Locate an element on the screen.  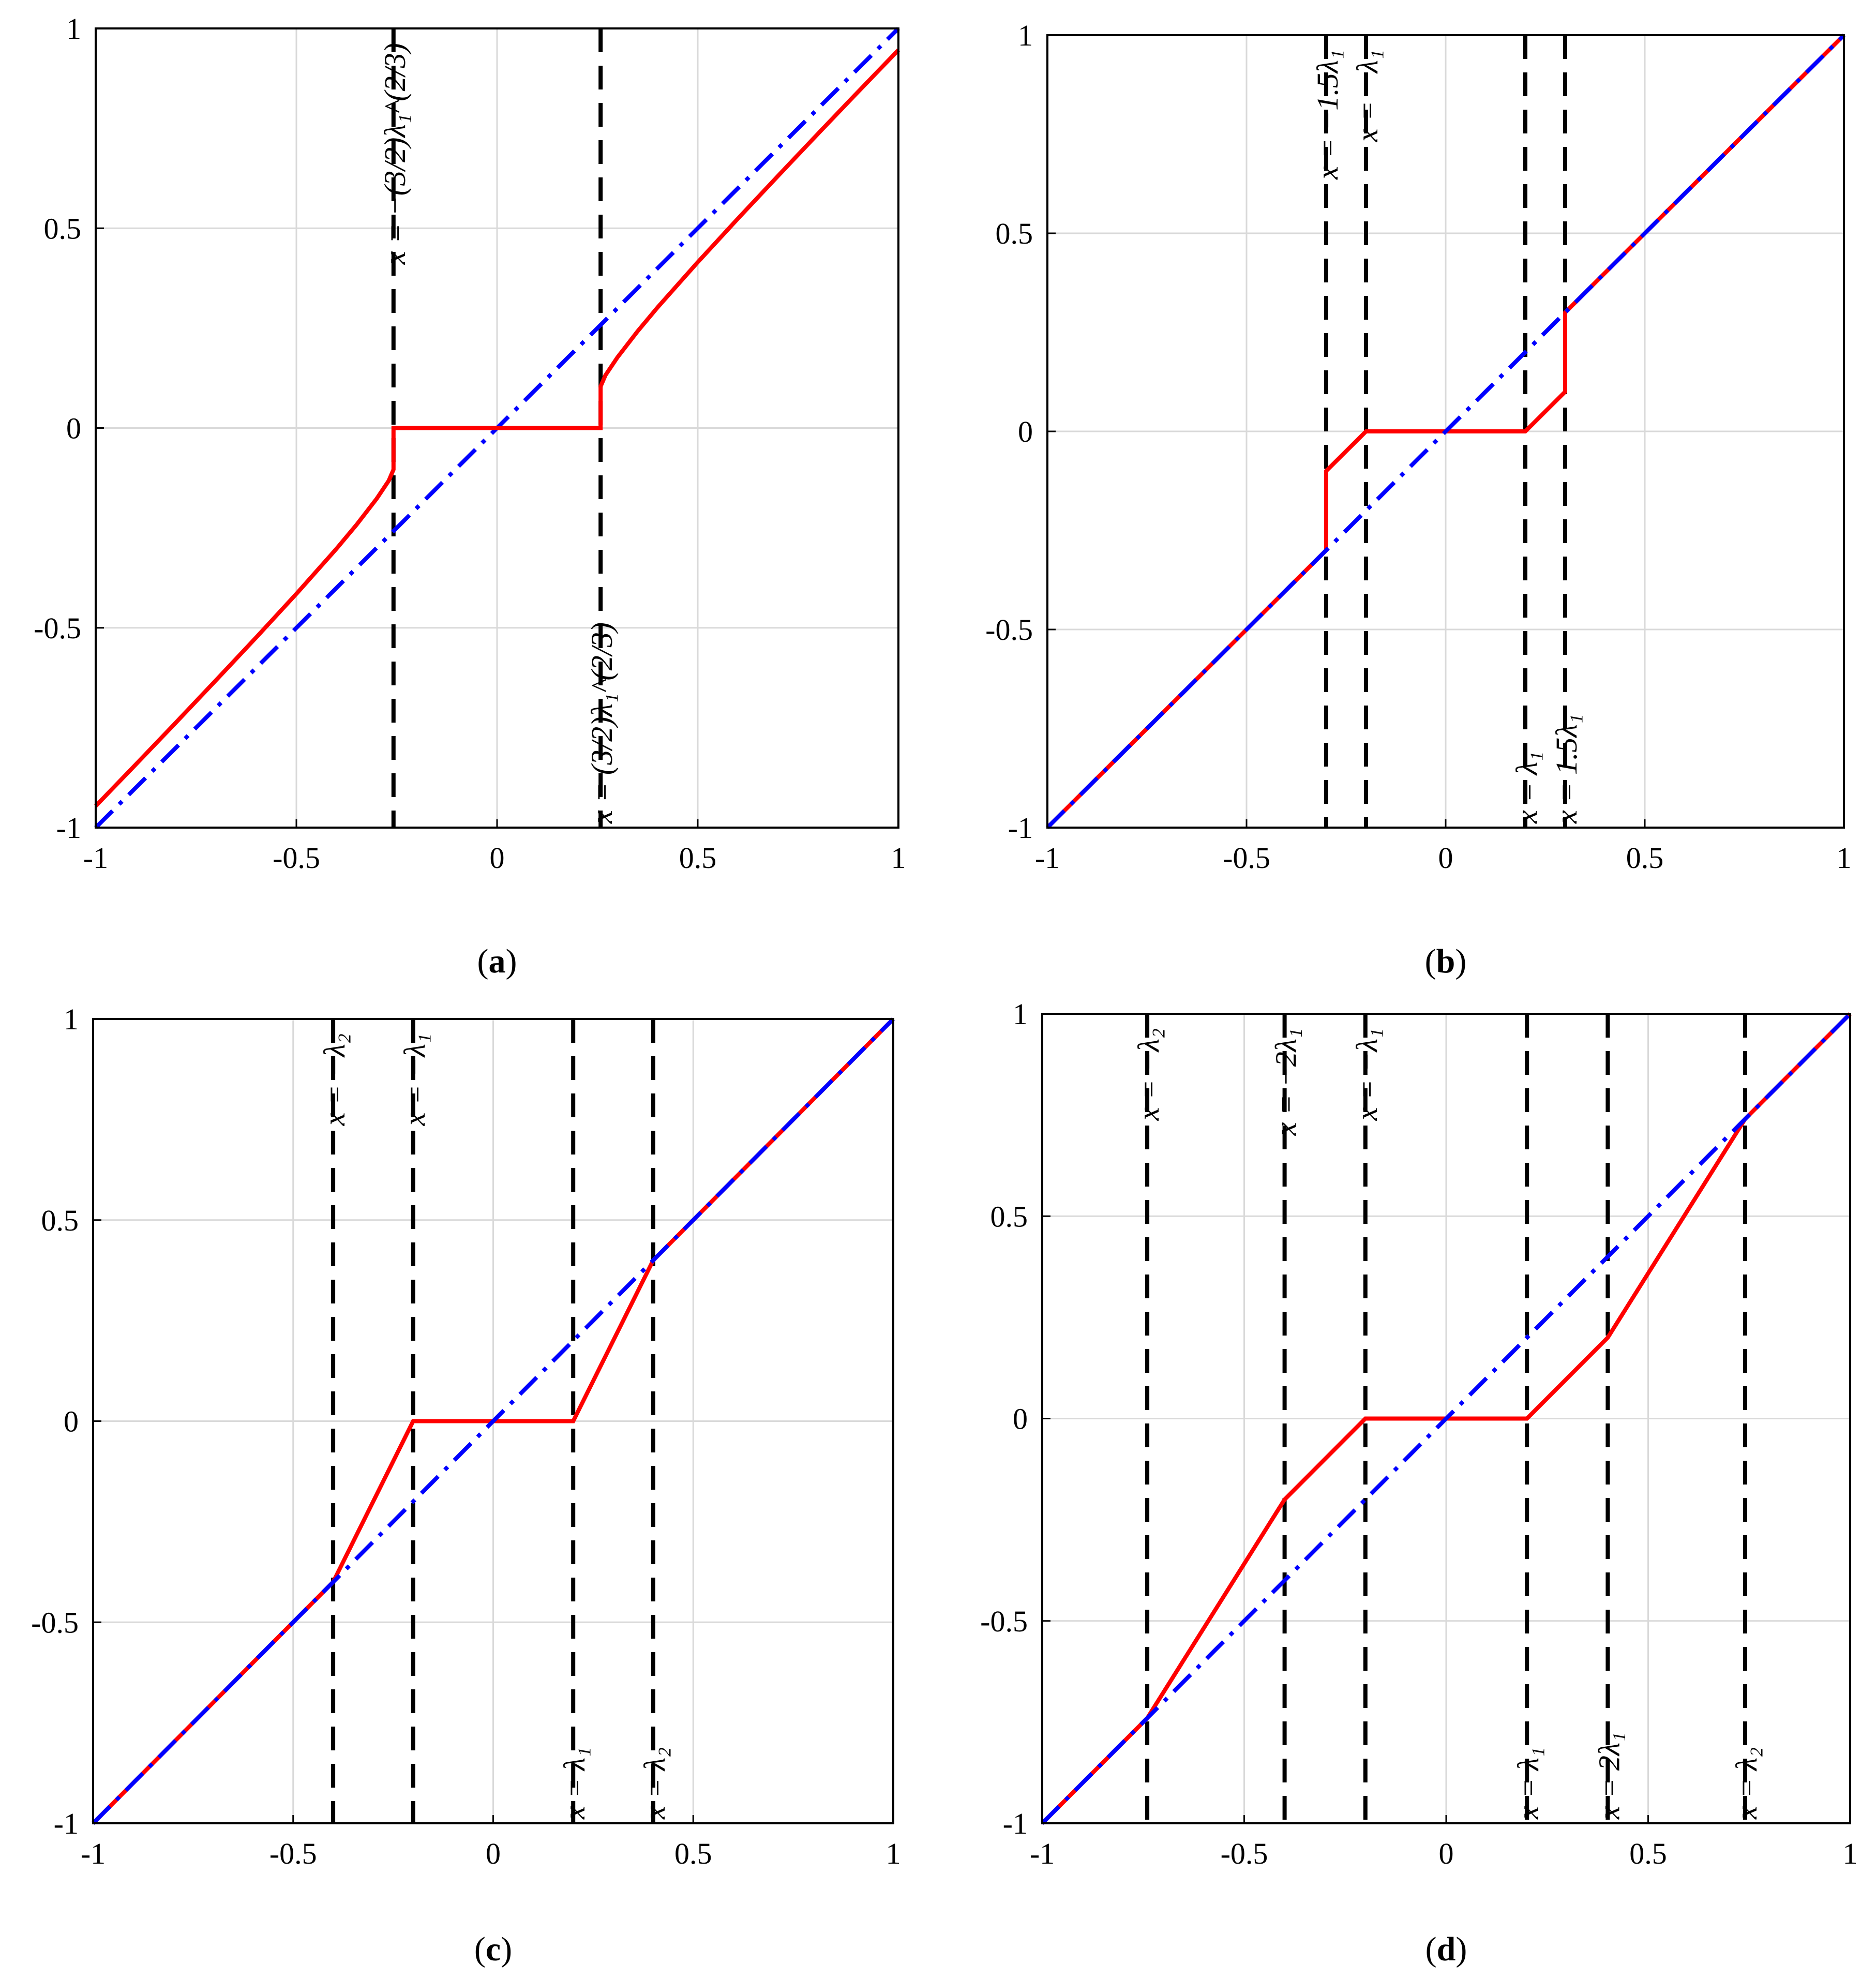
threshold-label: x = −1.5λ₁ is located at coordinates (1327, 115).